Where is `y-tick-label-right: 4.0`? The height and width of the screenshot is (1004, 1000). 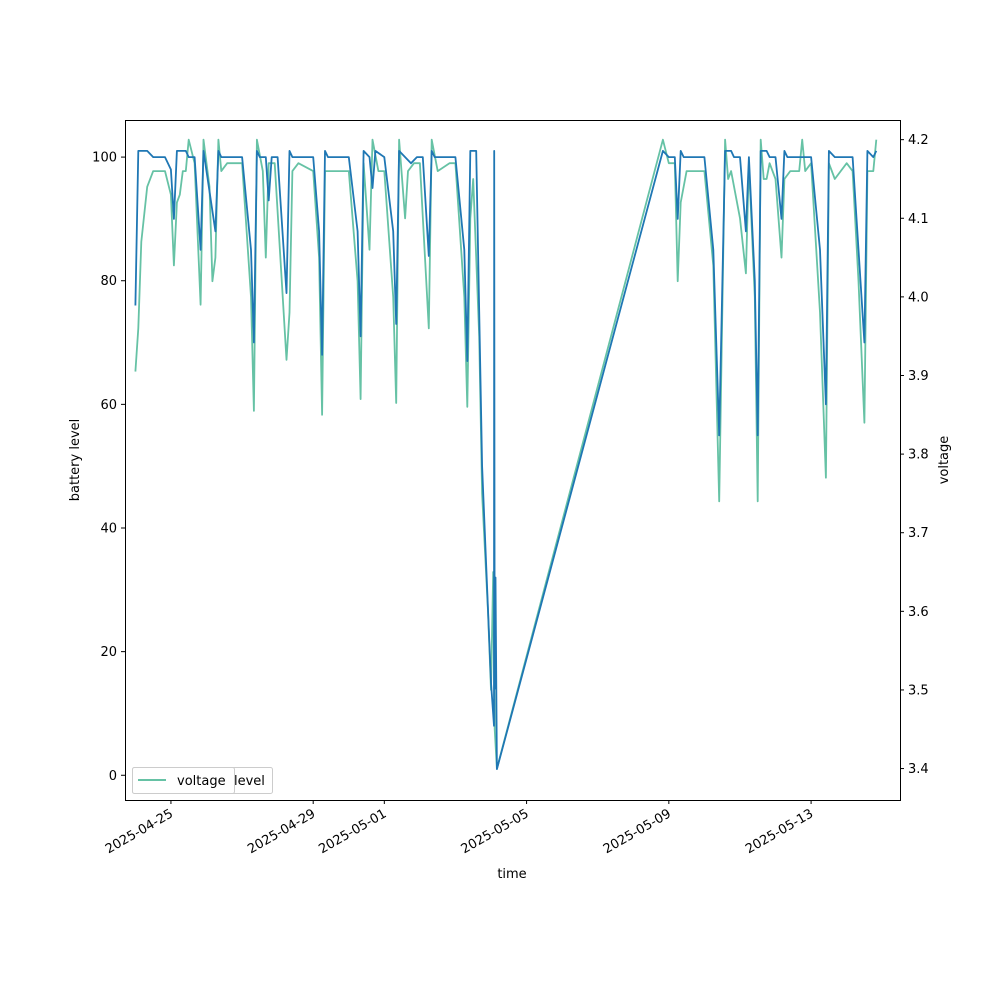 y-tick-label-right: 4.0 is located at coordinates (918, 297).